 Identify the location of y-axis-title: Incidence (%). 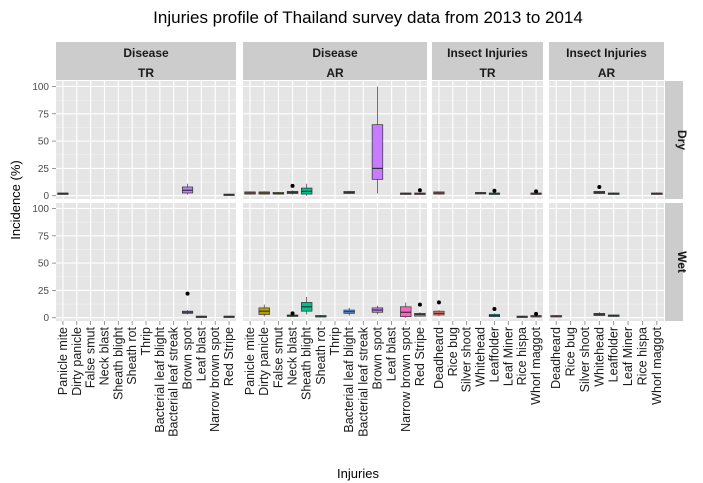
(15, 199).